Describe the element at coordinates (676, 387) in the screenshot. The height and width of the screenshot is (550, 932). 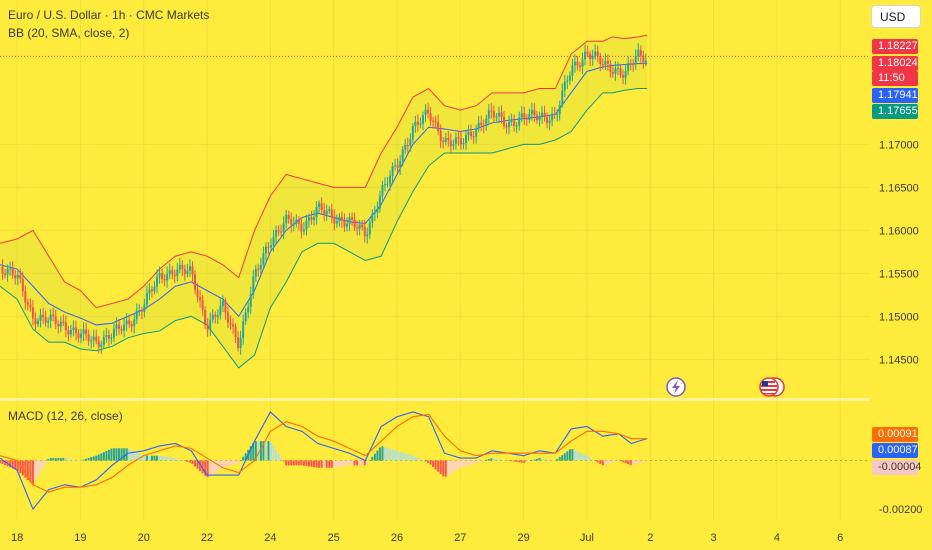
I see `lightning-icon` at that location.